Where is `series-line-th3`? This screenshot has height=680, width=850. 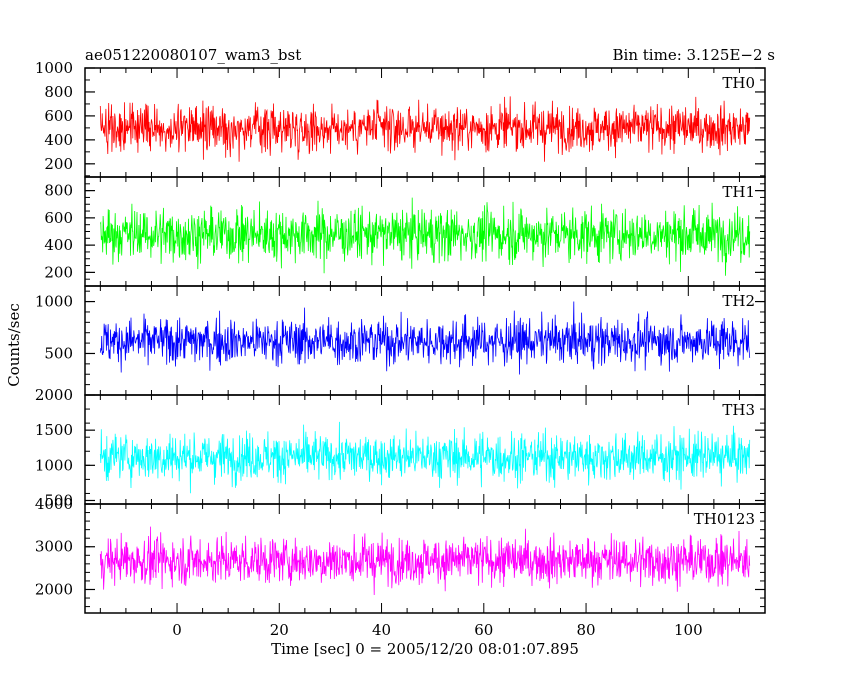
series-line-th3 is located at coordinates (425, 457).